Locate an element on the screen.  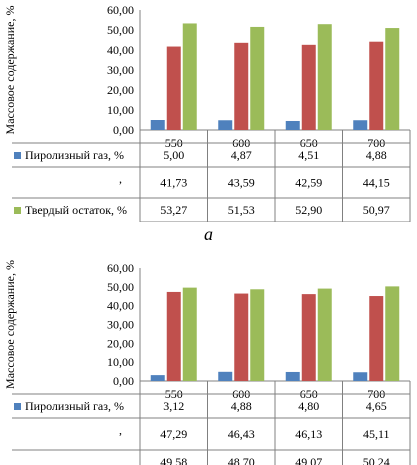
data-label-s1: 4,87 is located at coordinates (241, 155).